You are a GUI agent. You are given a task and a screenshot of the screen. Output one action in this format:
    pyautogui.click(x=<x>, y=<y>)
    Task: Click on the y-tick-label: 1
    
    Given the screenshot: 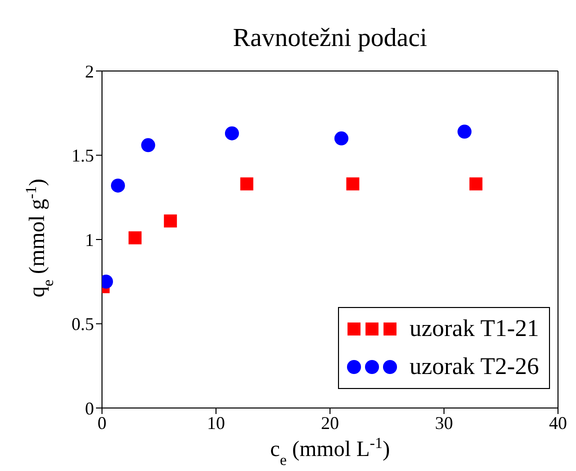 What is the action you would take?
    pyautogui.click(x=89, y=240)
    